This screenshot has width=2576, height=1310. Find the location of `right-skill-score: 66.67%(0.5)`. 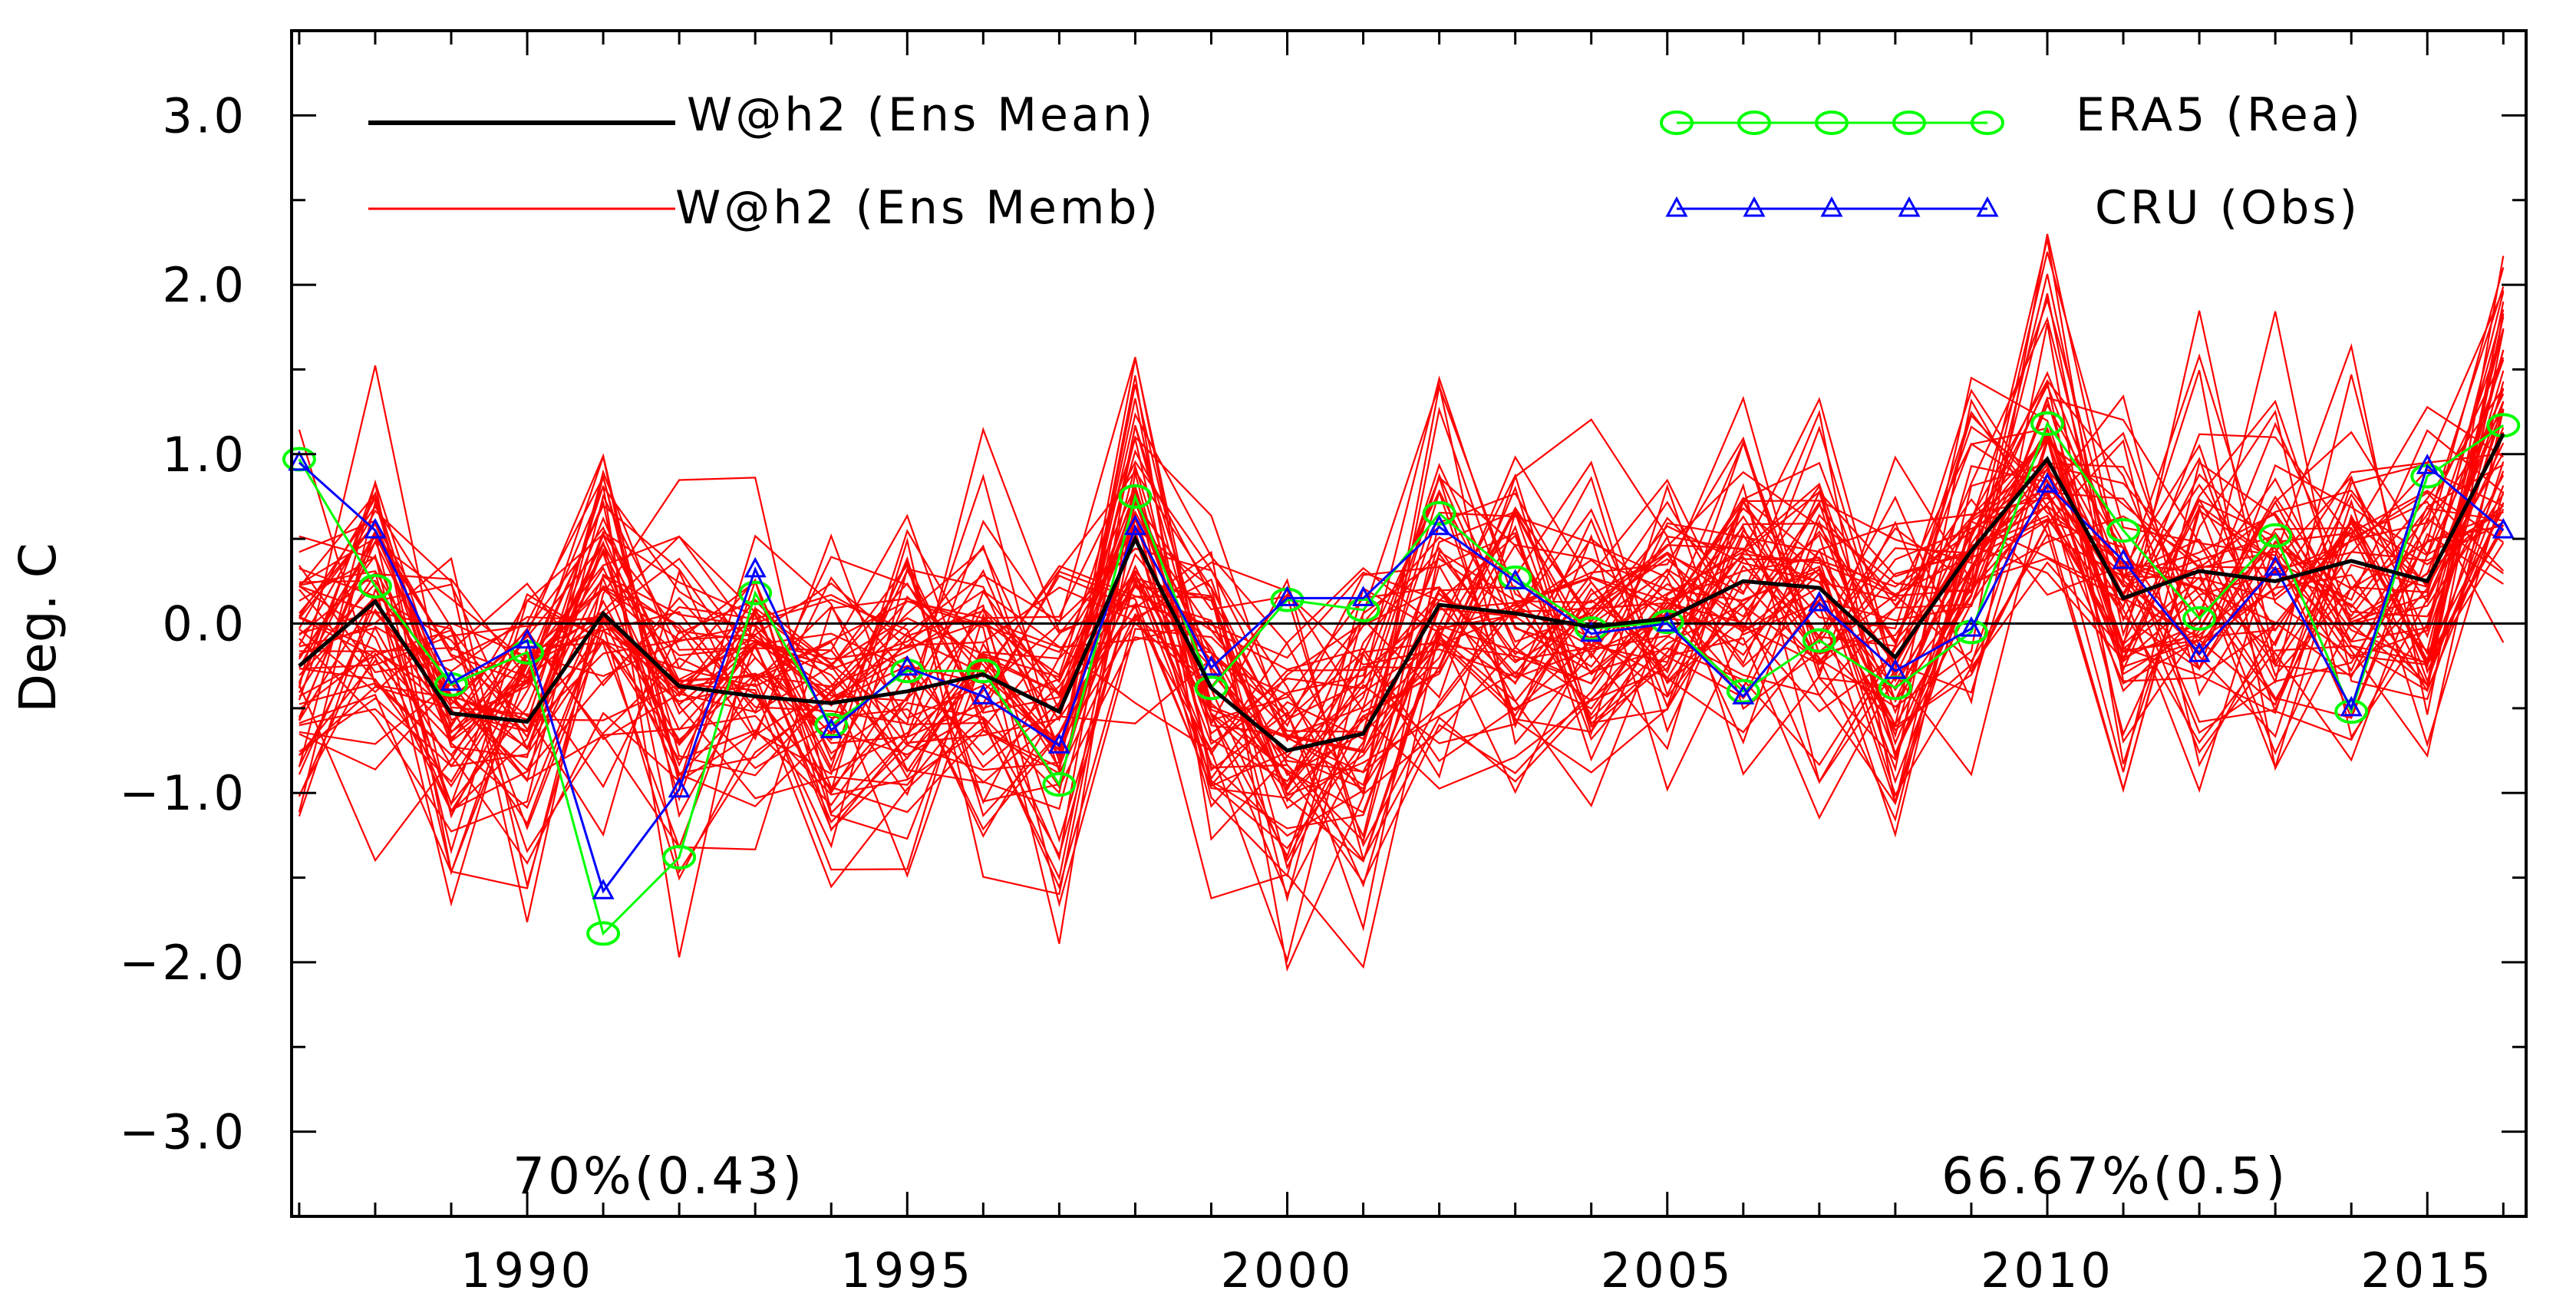

right-skill-score: 66.67%(0.5) is located at coordinates (2114, 1176).